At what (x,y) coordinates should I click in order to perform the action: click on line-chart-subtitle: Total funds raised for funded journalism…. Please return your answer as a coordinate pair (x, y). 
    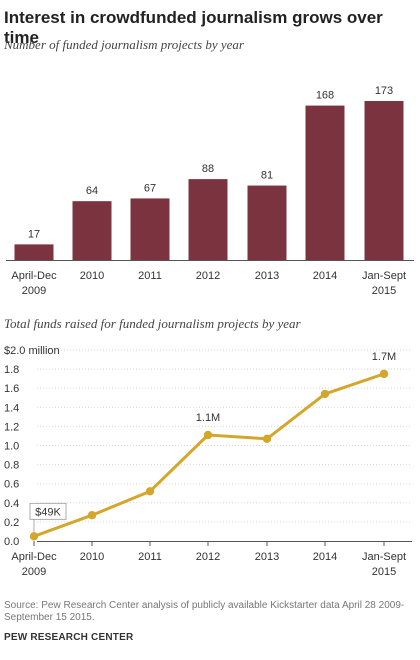
    Looking at the image, I should click on (152, 323).